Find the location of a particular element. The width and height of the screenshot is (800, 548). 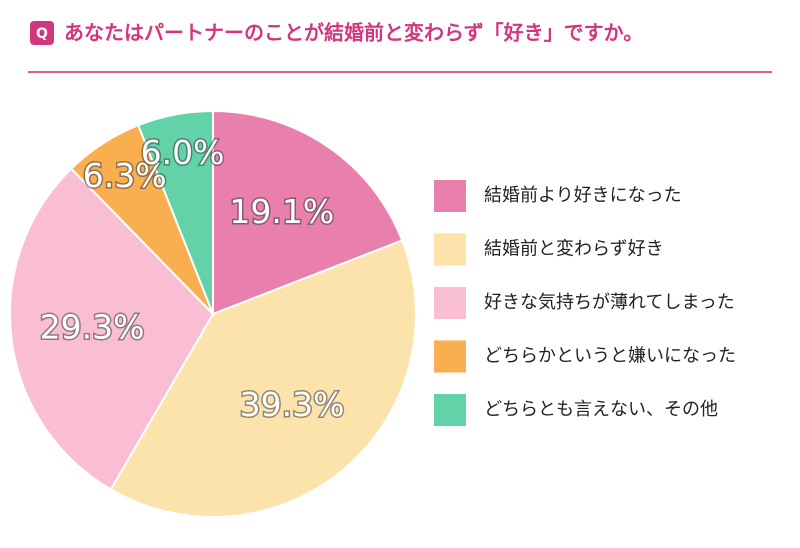

value-label: 39.3% is located at coordinates (292, 404).